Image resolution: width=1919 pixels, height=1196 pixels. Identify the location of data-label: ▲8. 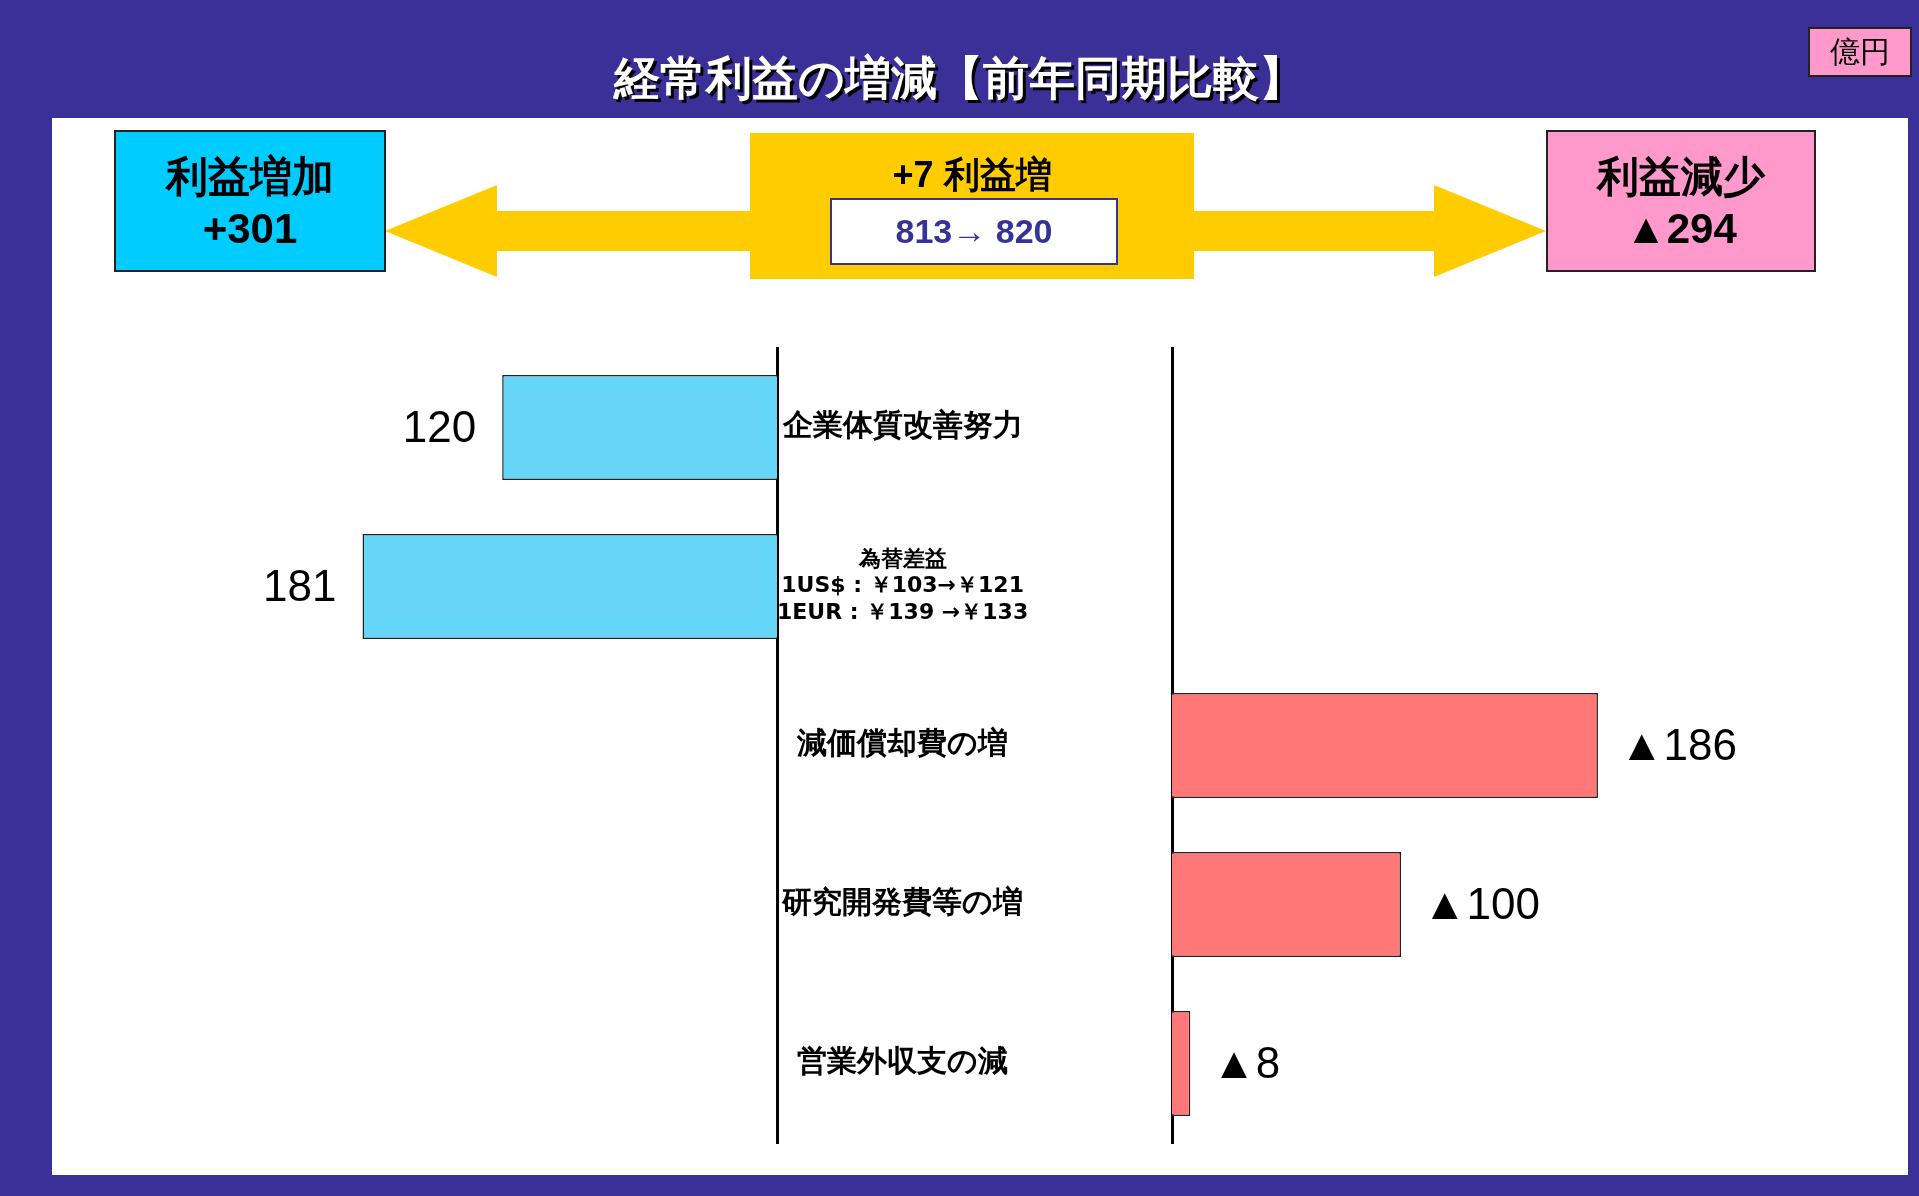
(1246, 1062).